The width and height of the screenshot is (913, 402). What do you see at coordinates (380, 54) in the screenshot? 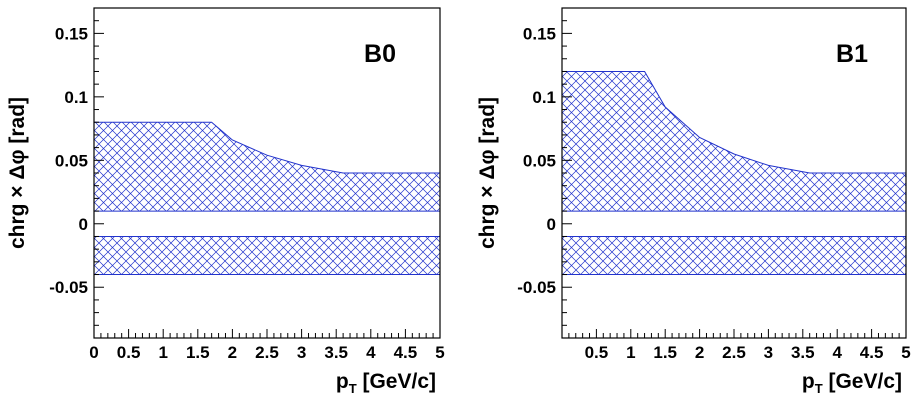
I see `panel-title: B0` at bounding box center [380, 54].